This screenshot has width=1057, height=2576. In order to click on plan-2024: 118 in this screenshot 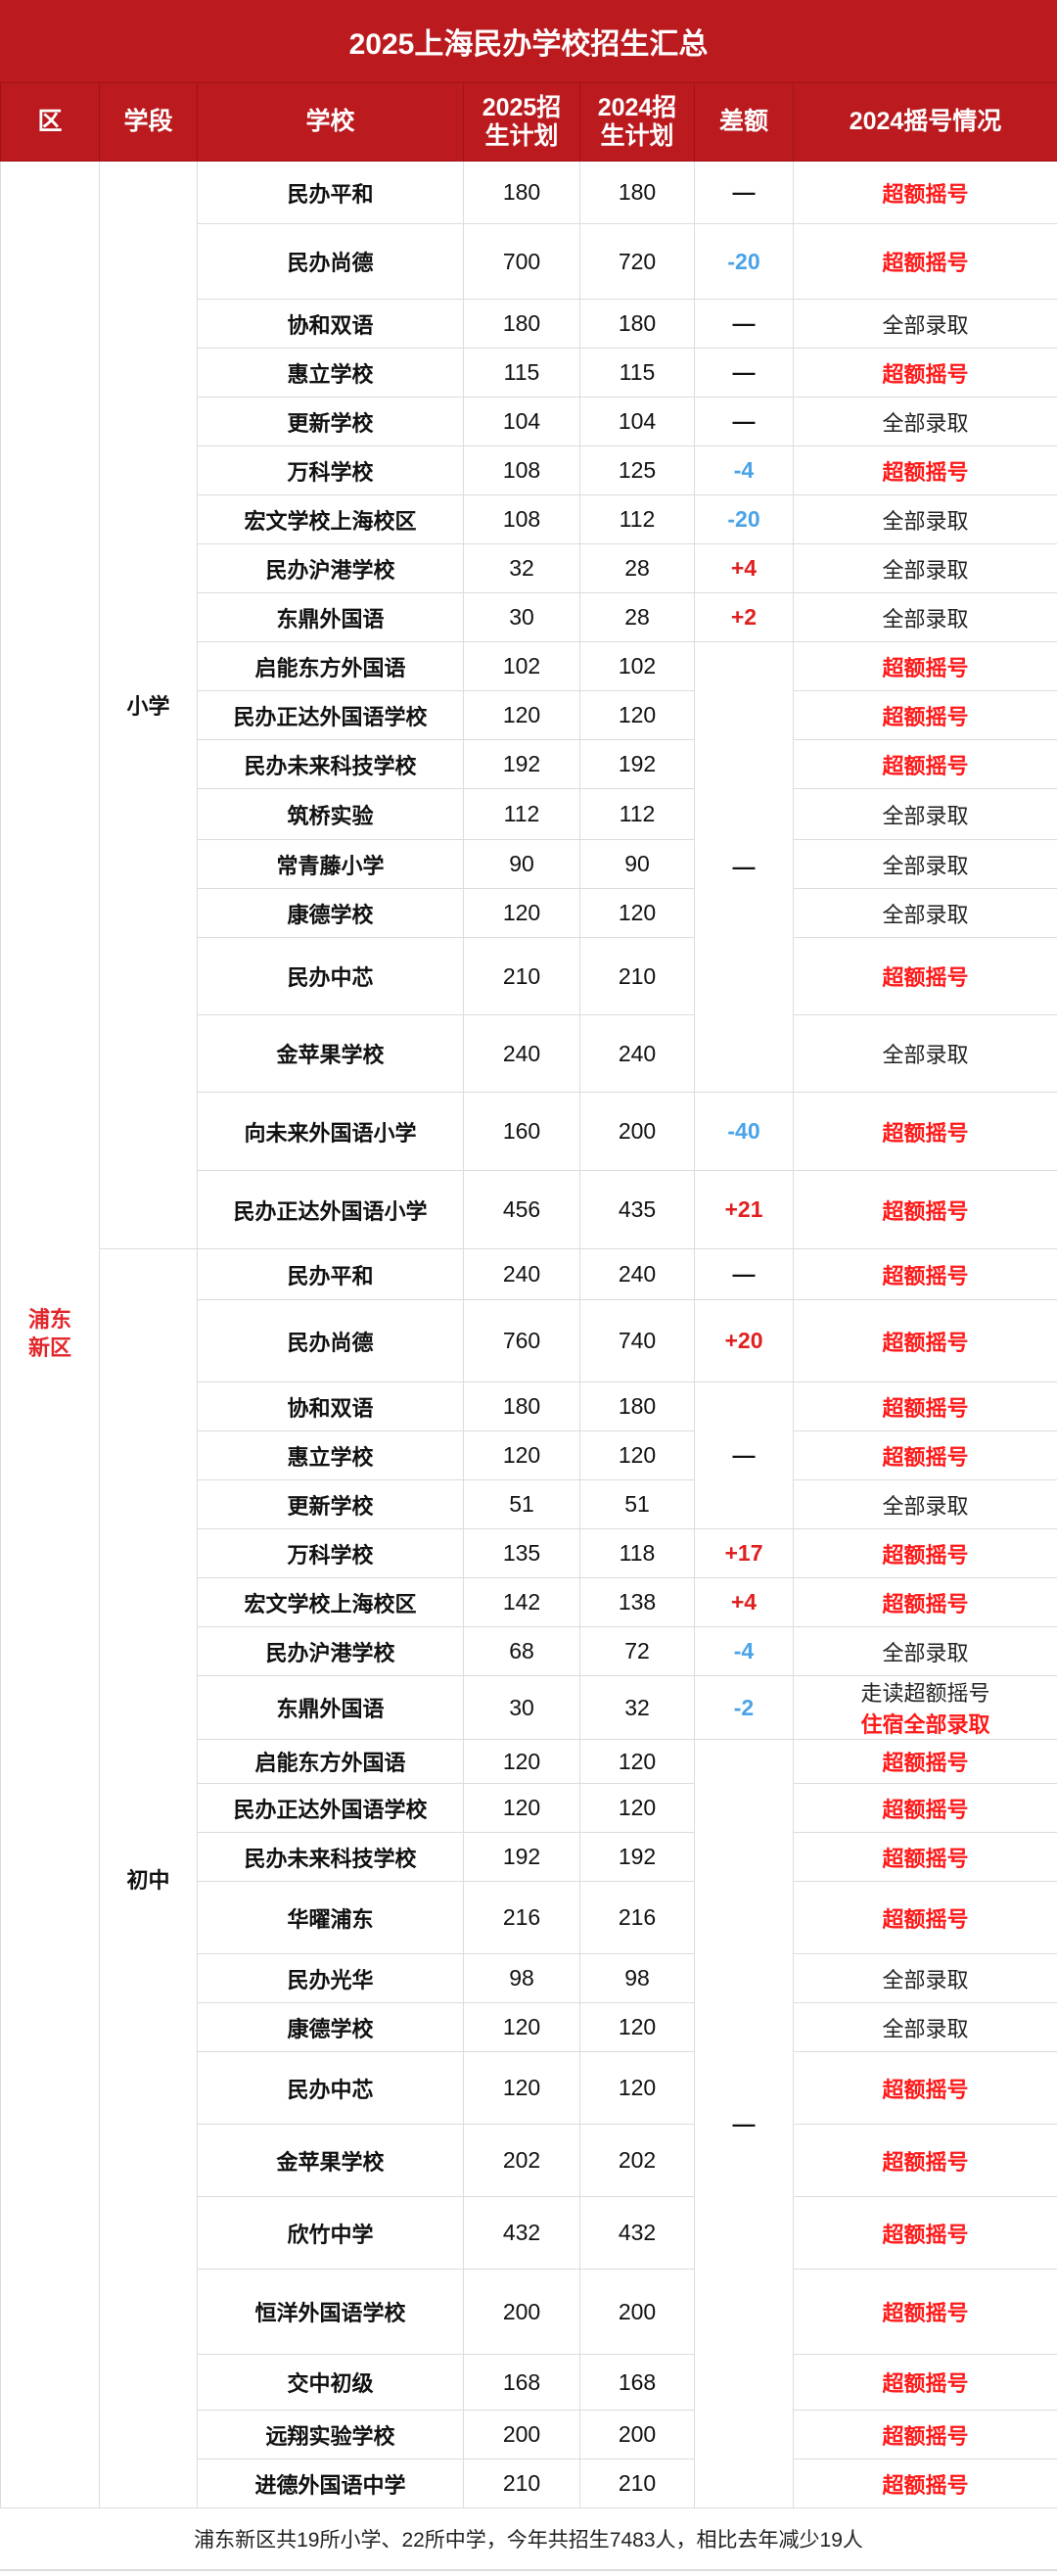, I will do `click(637, 1553)`.